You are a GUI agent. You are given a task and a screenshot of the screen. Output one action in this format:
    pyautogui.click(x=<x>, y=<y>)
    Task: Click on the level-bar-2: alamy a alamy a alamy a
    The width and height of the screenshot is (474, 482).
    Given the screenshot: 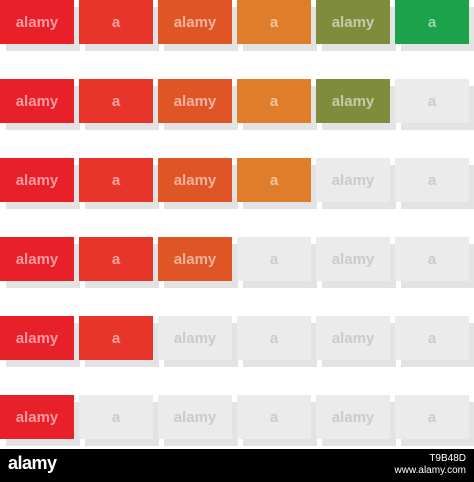 What is the action you would take?
    pyautogui.click(x=237, y=344)
    